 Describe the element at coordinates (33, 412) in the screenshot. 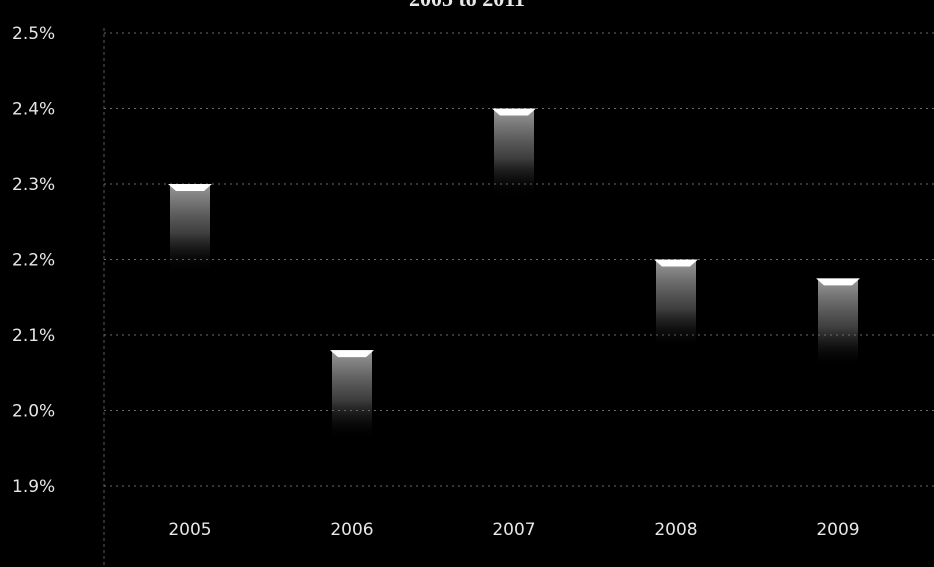

I see `y-tick-label: 2.0%` at that location.